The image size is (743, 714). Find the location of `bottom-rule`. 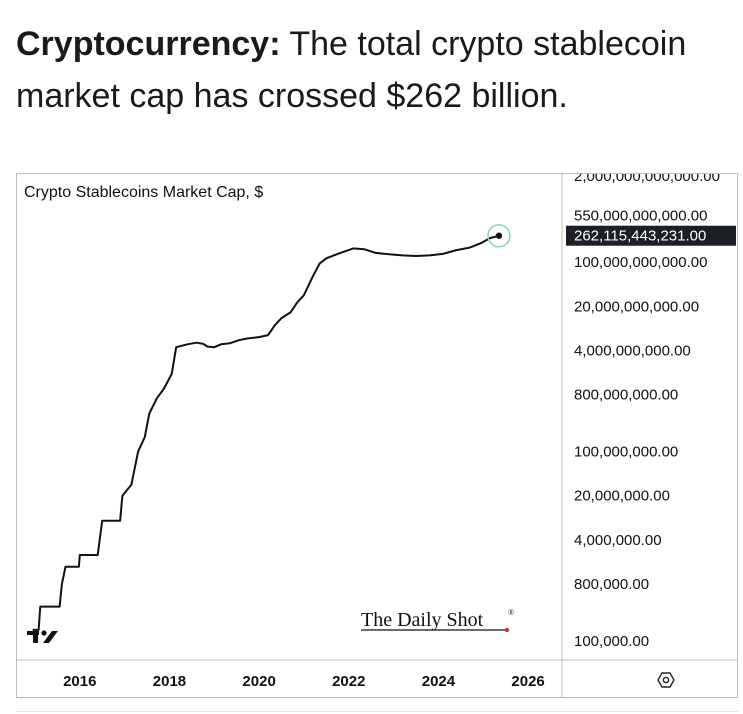

bottom-rule is located at coordinates (377, 711).